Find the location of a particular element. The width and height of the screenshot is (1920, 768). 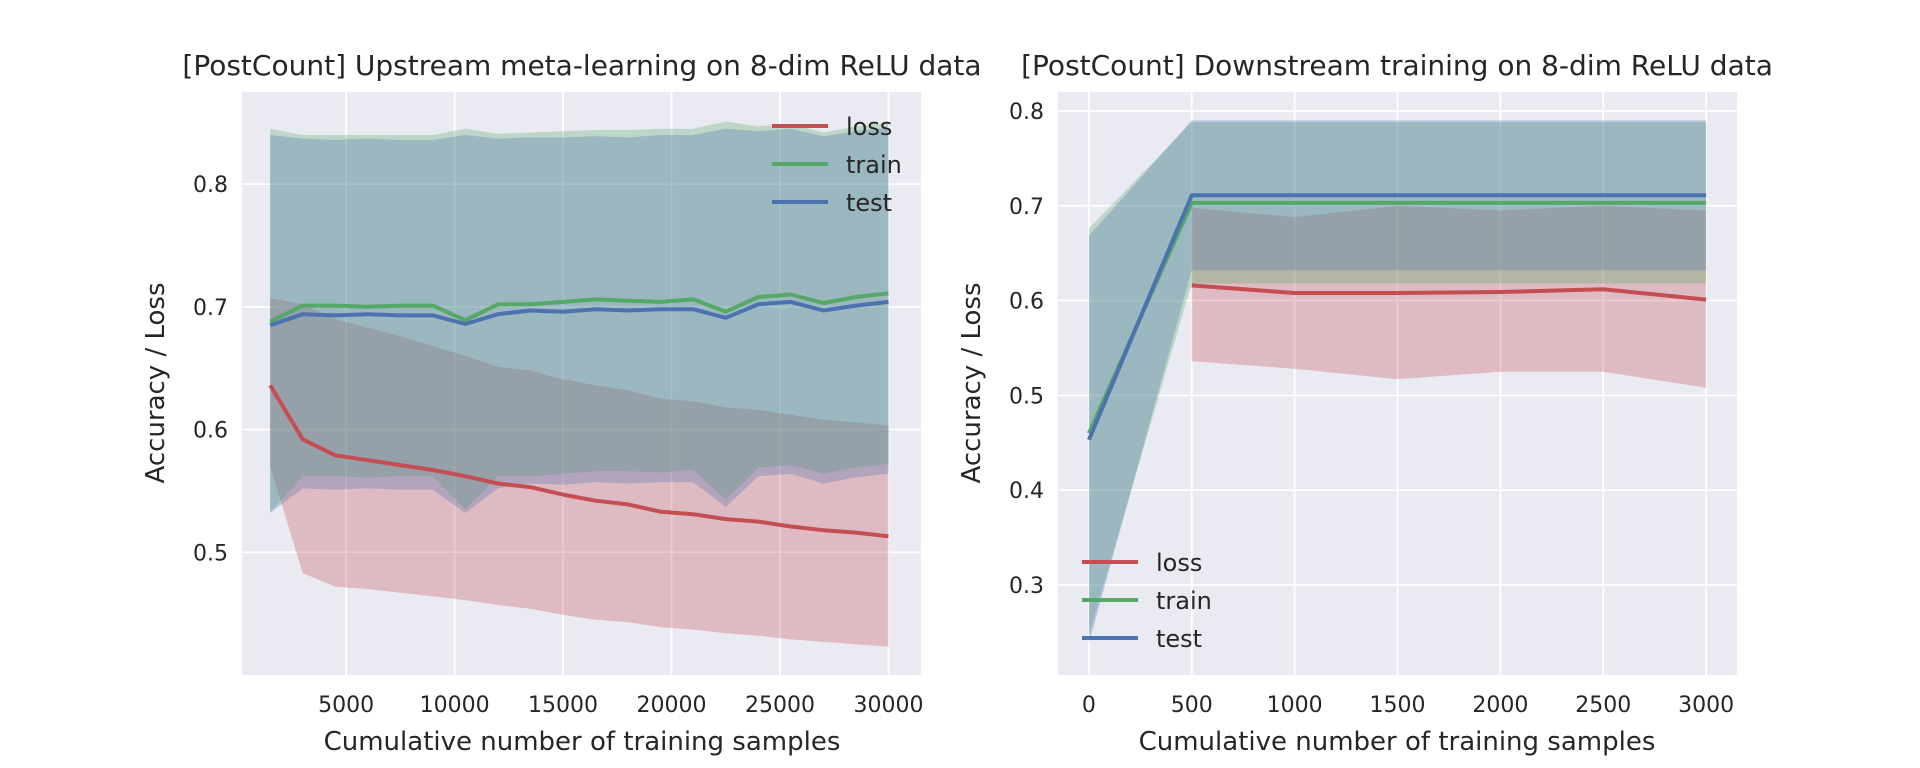

x-tick-label: 25000 is located at coordinates (780, 705).